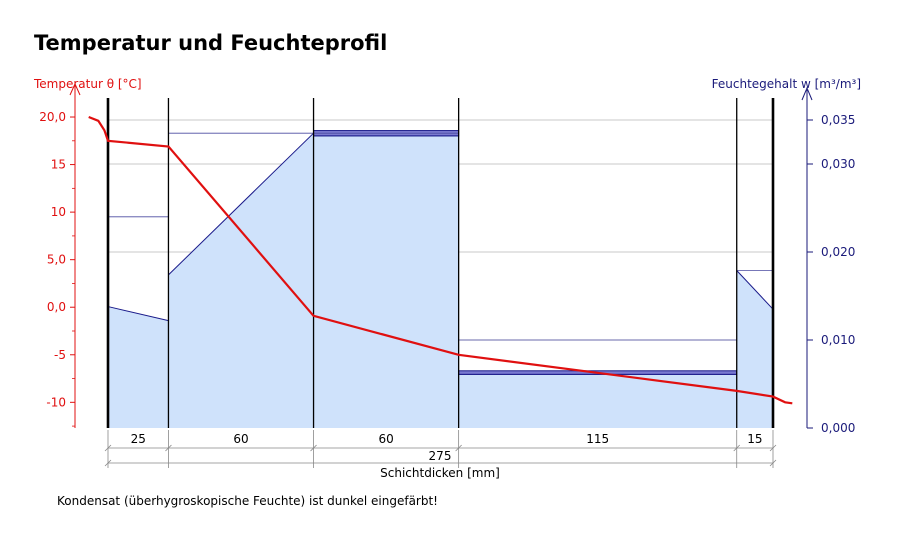  What do you see at coordinates (58, 212) in the screenshot?
I see `left-tick-label: 10` at bounding box center [58, 212].